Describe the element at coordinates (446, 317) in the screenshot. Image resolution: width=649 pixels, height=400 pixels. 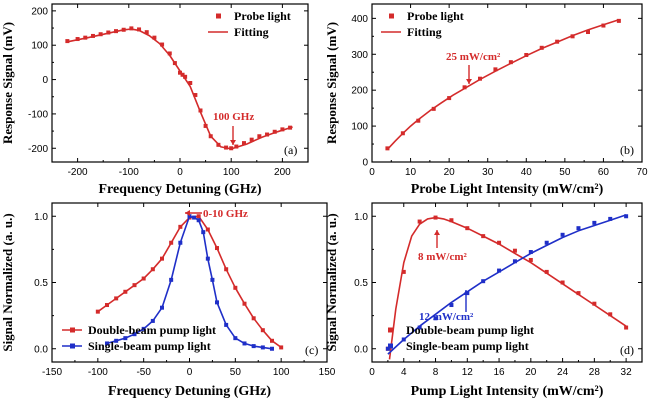
I see `annotation-label: 12 mW/cm²` at that location.